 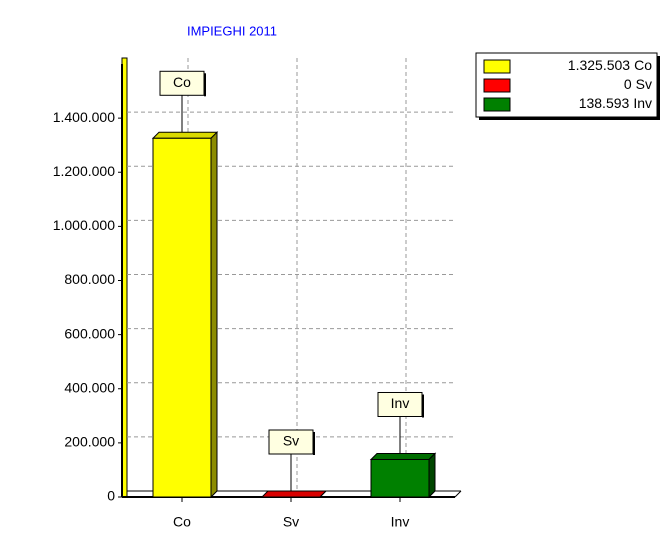 I want to click on x-tick-label: Co, so click(x=182, y=522).